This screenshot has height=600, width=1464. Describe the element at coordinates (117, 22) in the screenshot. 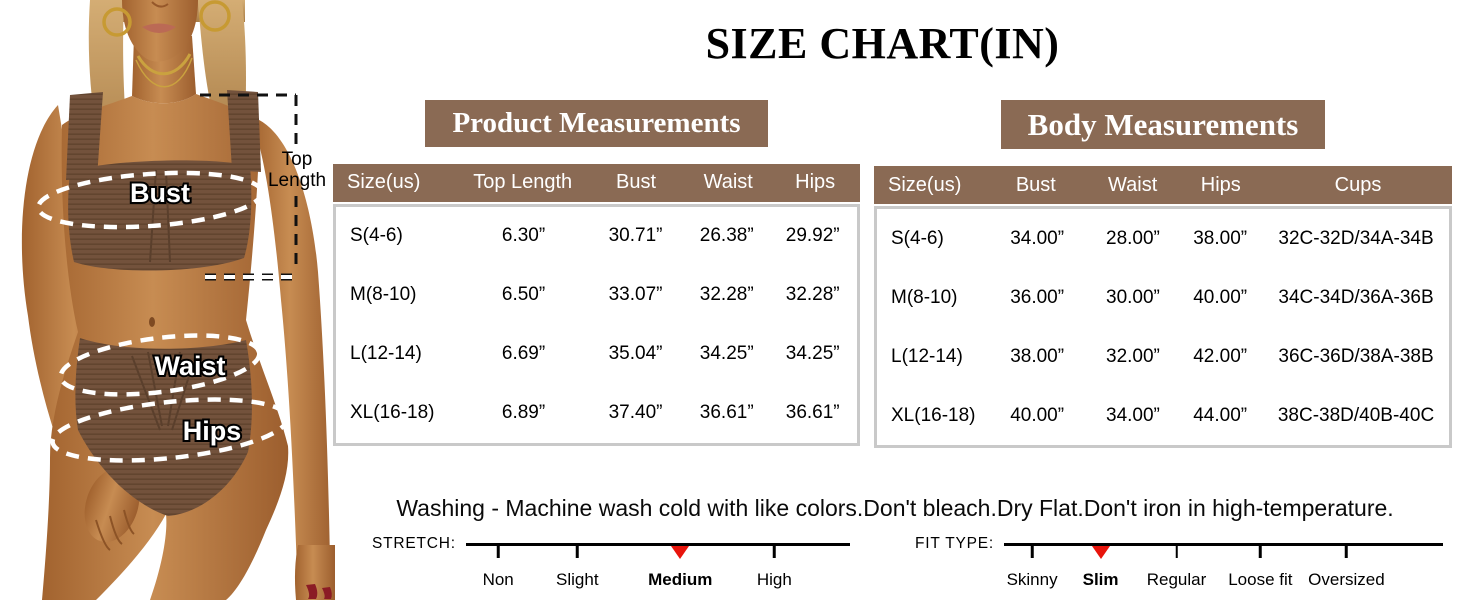

I see `earring-left` at that location.